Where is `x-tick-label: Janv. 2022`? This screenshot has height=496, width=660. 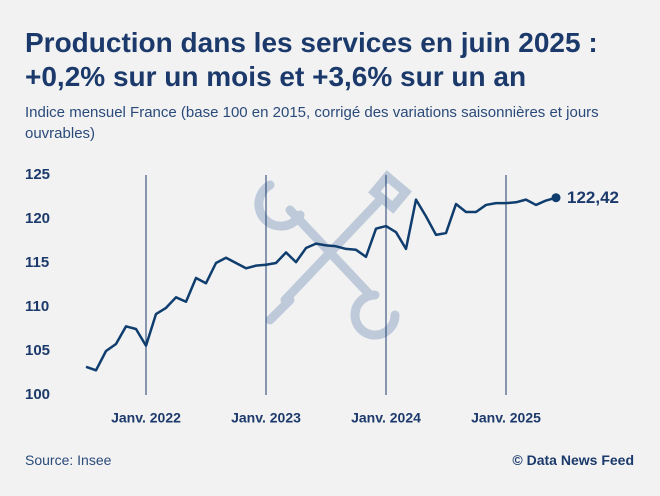
x-tick-label: Janv. 2022 is located at coordinates (146, 418).